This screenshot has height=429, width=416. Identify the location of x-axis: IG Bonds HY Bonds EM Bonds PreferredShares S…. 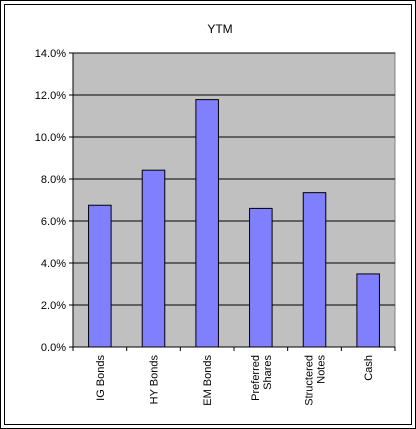
(234, 376).